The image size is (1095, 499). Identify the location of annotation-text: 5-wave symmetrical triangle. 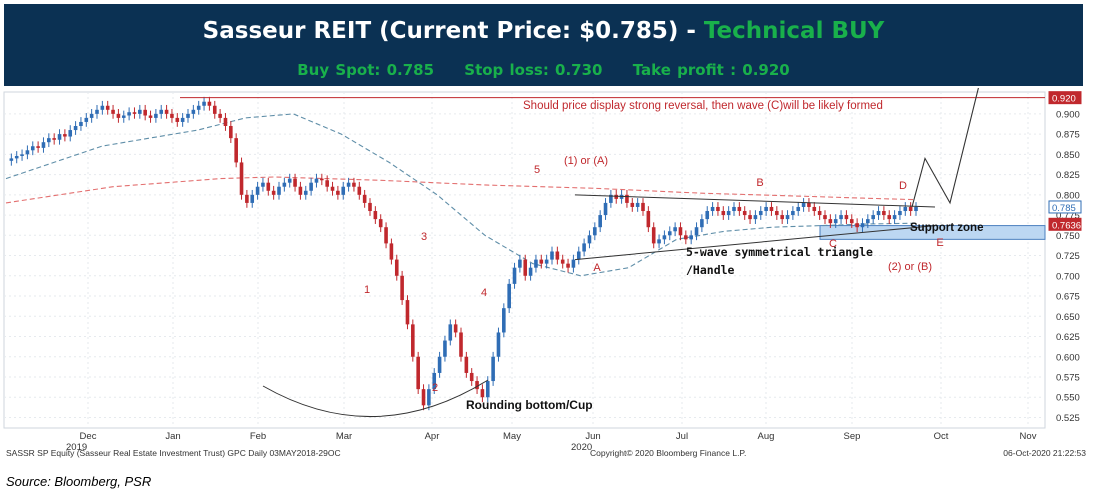
(779, 252).